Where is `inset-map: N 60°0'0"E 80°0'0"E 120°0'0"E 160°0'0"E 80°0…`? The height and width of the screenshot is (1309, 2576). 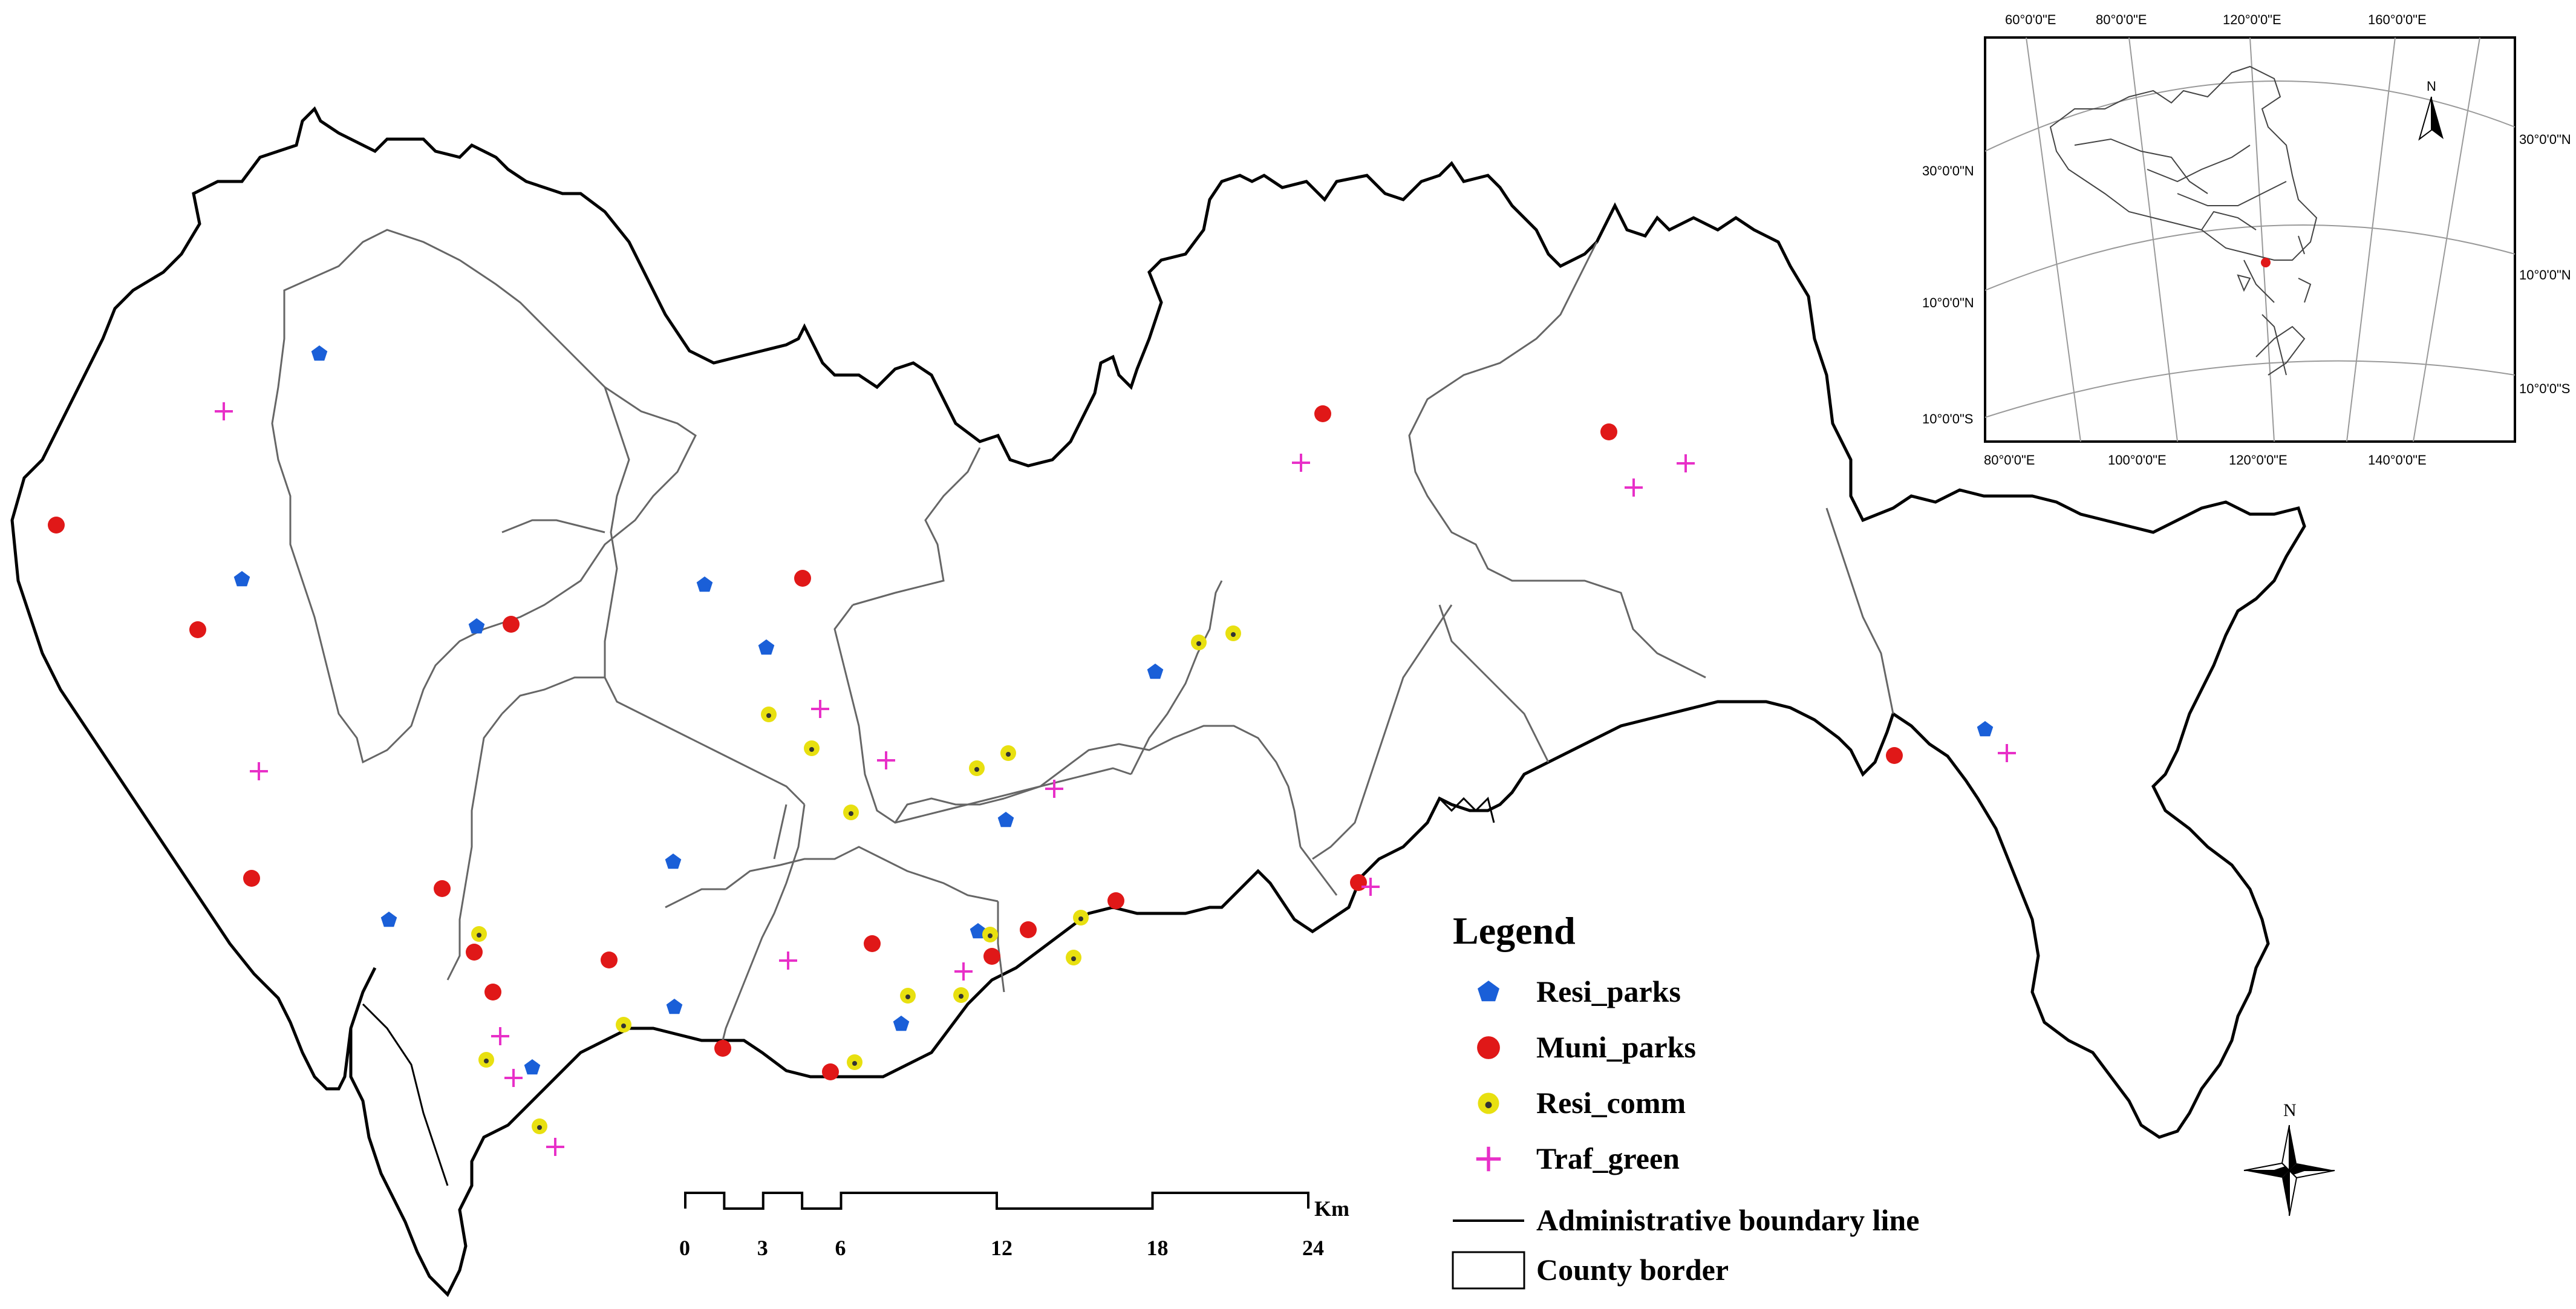 inset-map: N 60°0'0"E 80°0'0"E 120°0'0"E 160°0'0"E 80°0… is located at coordinates (2246, 240).